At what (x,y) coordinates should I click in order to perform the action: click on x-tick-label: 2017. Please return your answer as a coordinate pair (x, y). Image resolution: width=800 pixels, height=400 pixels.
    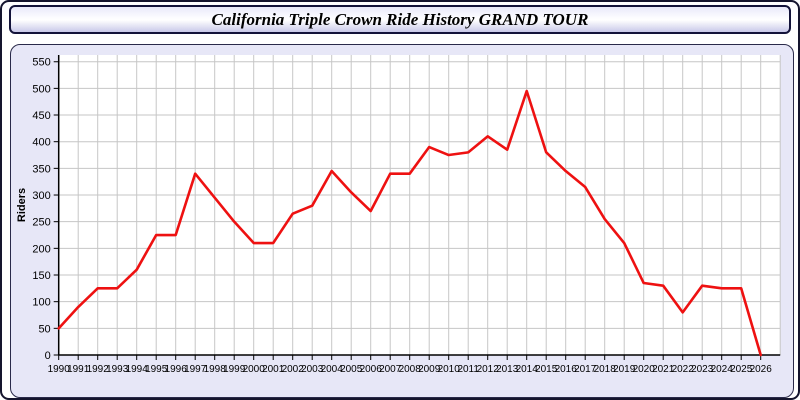
    Looking at the image, I should click on (585, 369).